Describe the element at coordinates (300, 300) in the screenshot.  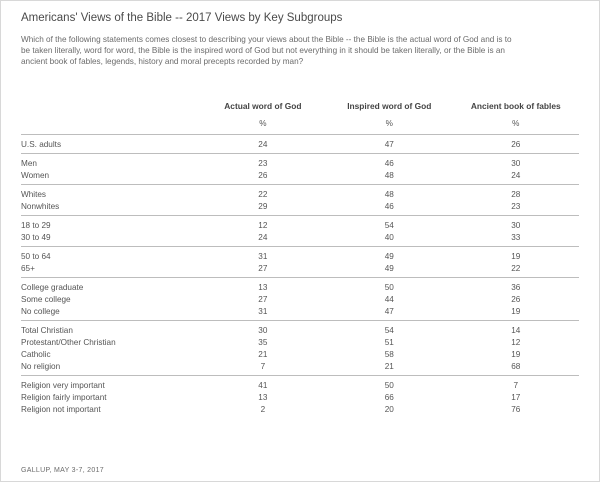
I see `table-row: Some college 27 44 26` at that location.